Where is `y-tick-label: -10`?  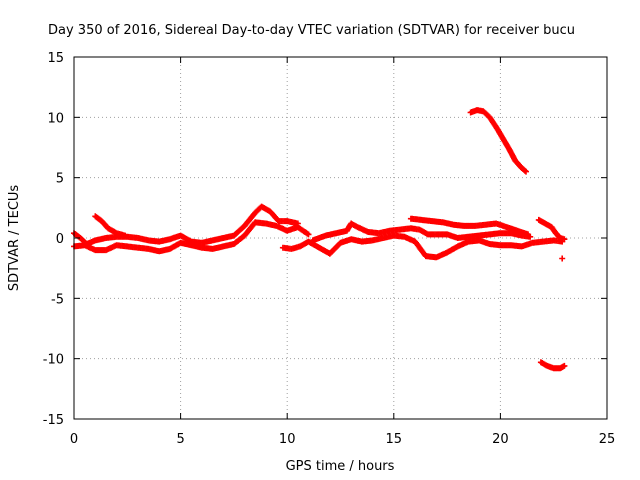 y-tick-label: -10 is located at coordinates (53, 360).